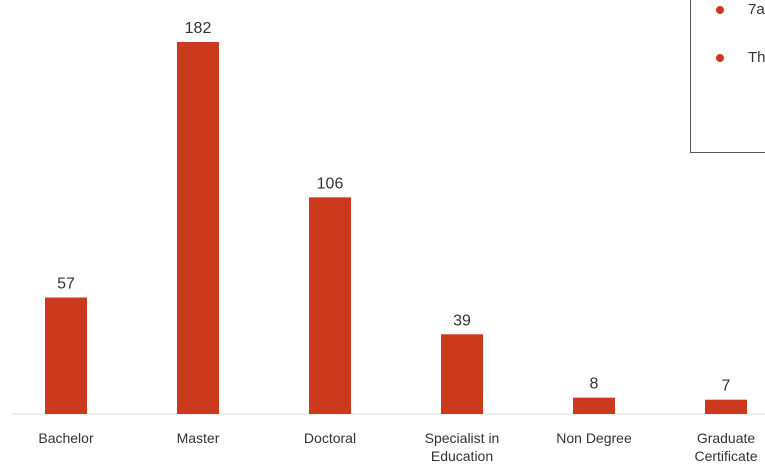 The height and width of the screenshot is (464, 765). What do you see at coordinates (594, 384) in the screenshot?
I see `data-label: 8` at bounding box center [594, 384].